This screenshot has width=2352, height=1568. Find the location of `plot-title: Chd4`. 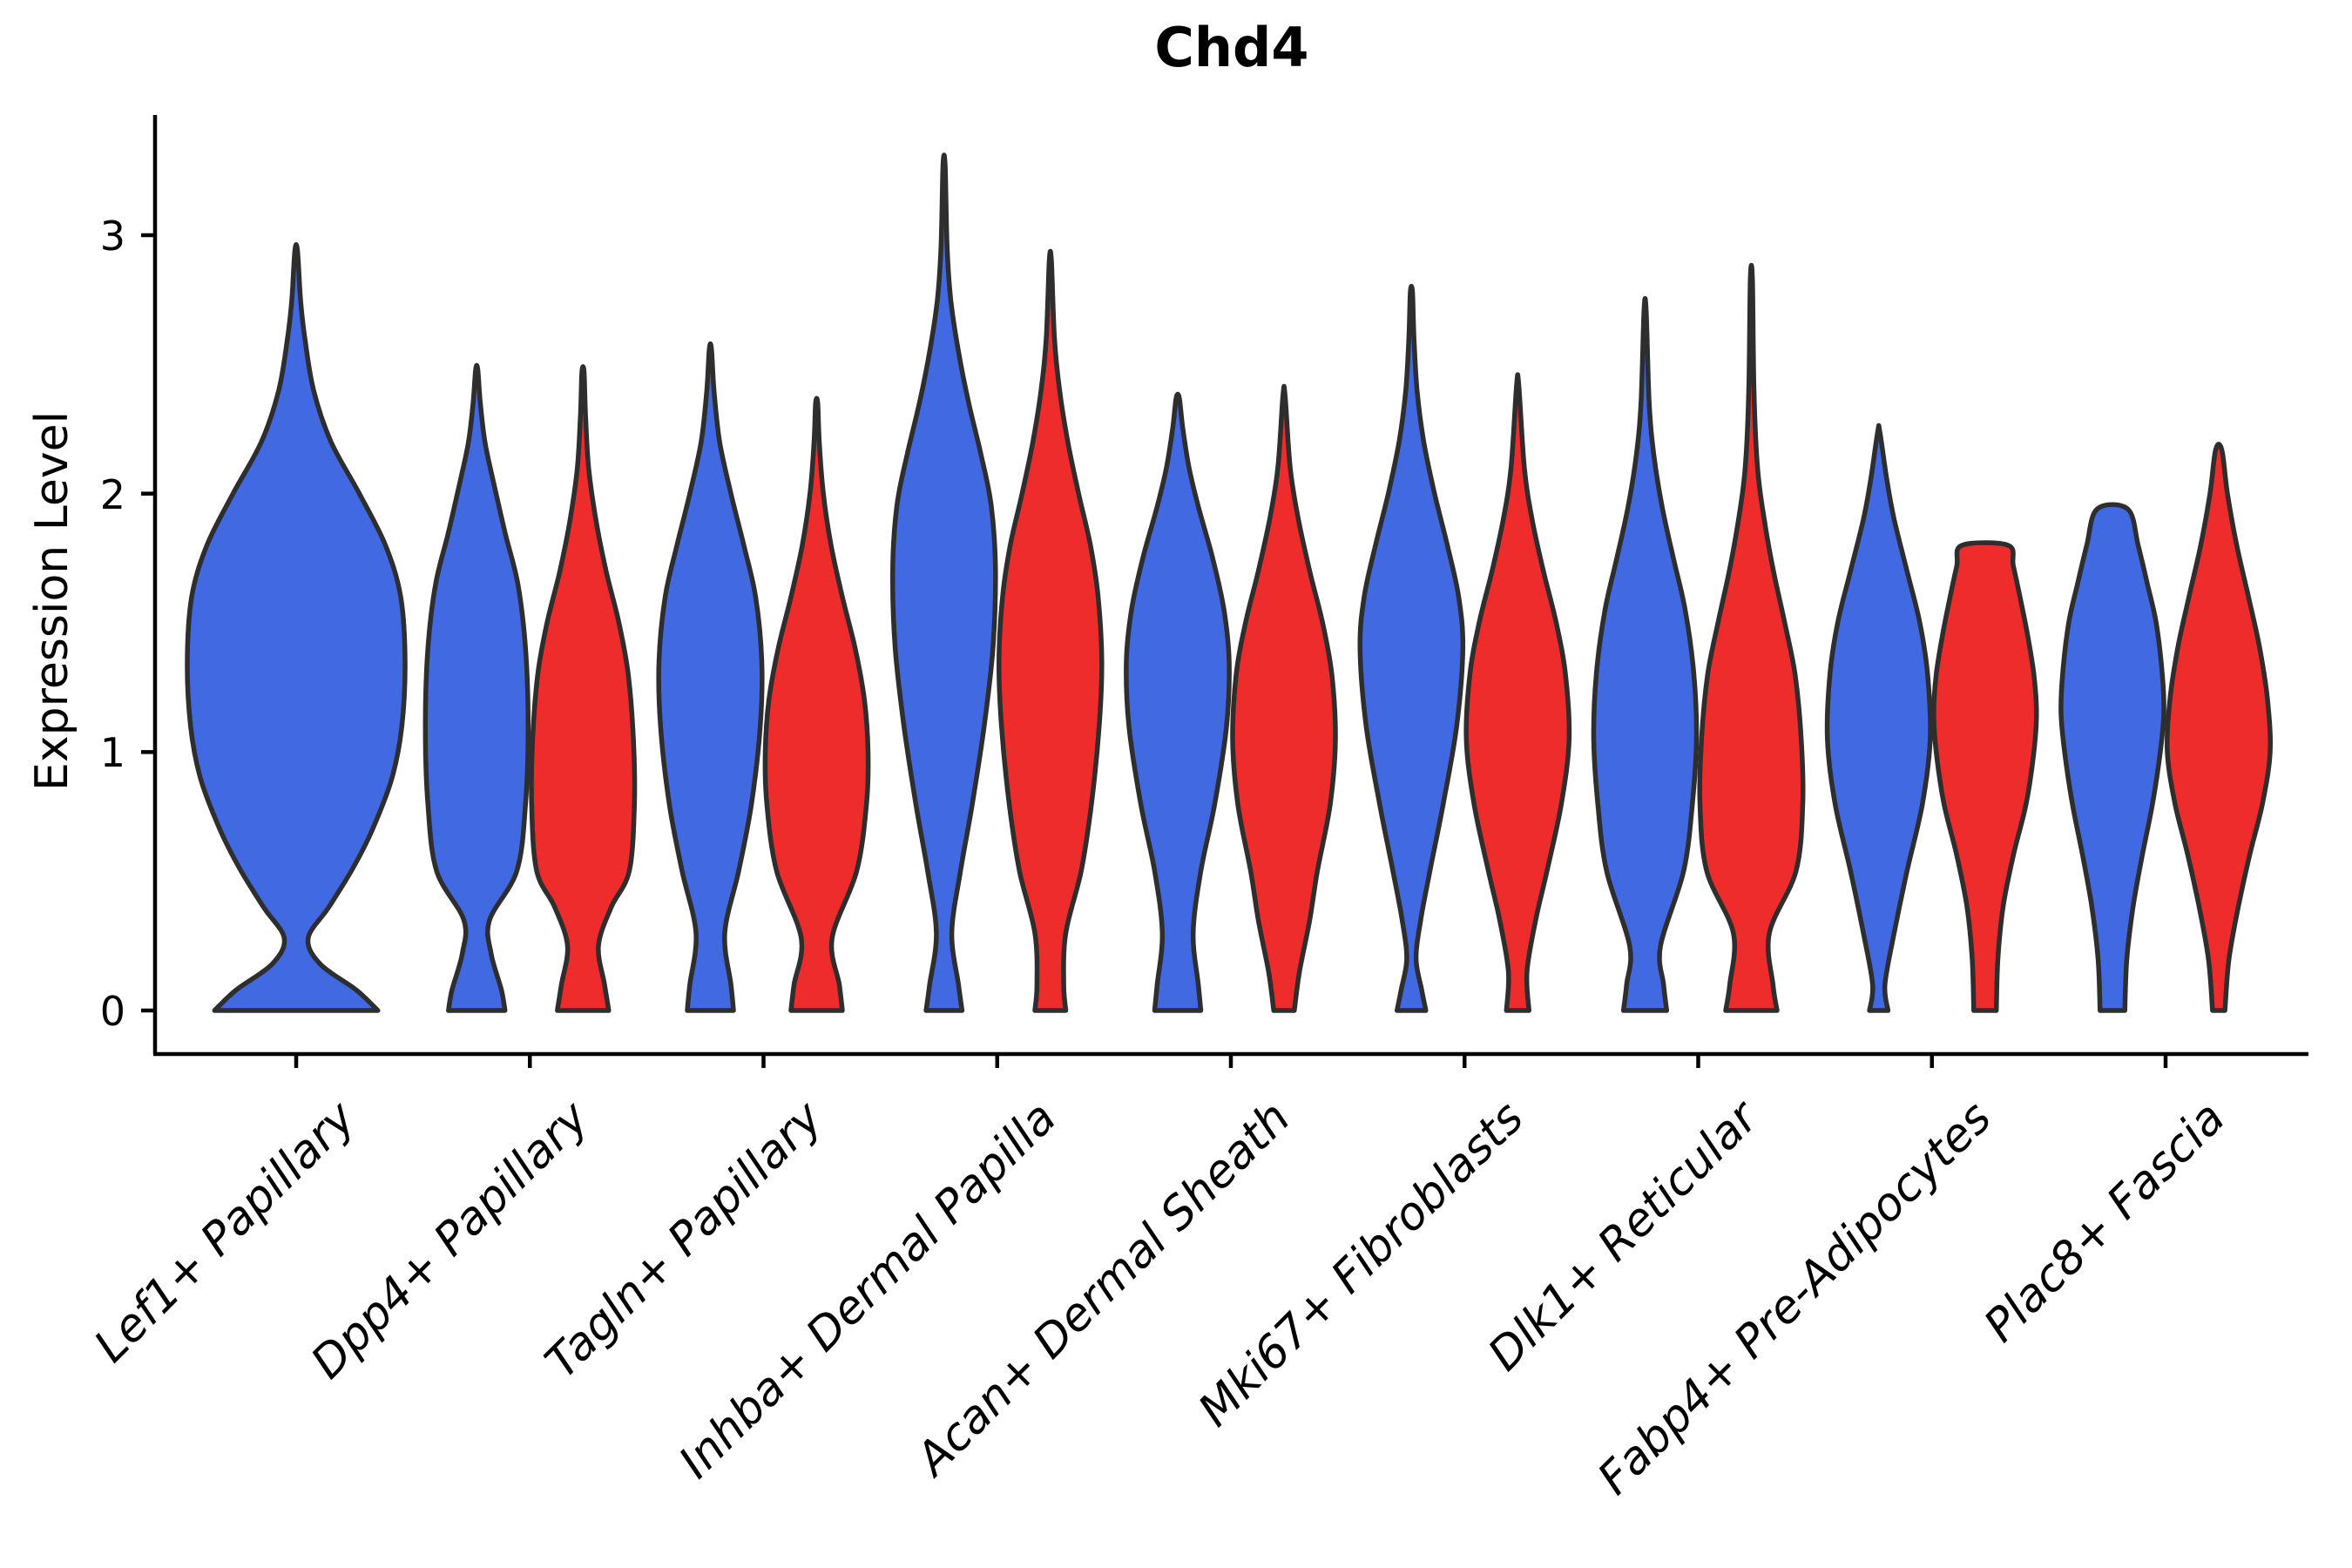

plot-title: Chd4 is located at coordinates (1231, 48).